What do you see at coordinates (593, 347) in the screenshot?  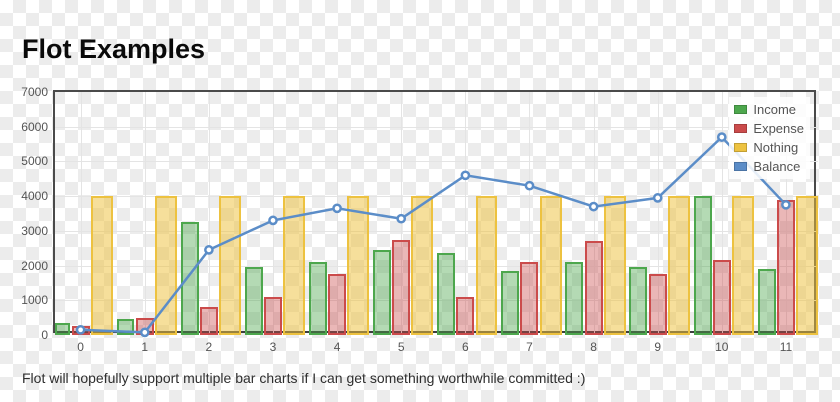 I see `x-tick-label: 8` at bounding box center [593, 347].